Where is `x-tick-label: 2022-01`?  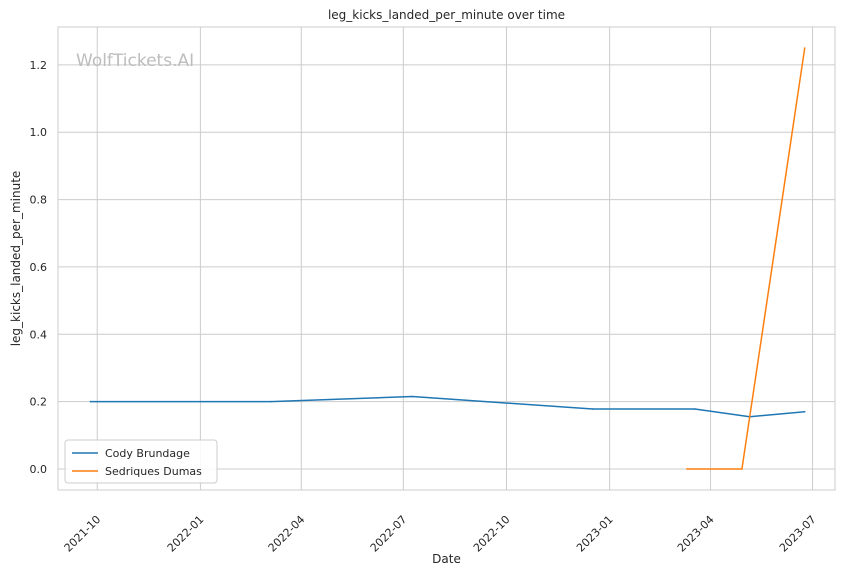
x-tick-label: 2022-01 is located at coordinates (186, 534).